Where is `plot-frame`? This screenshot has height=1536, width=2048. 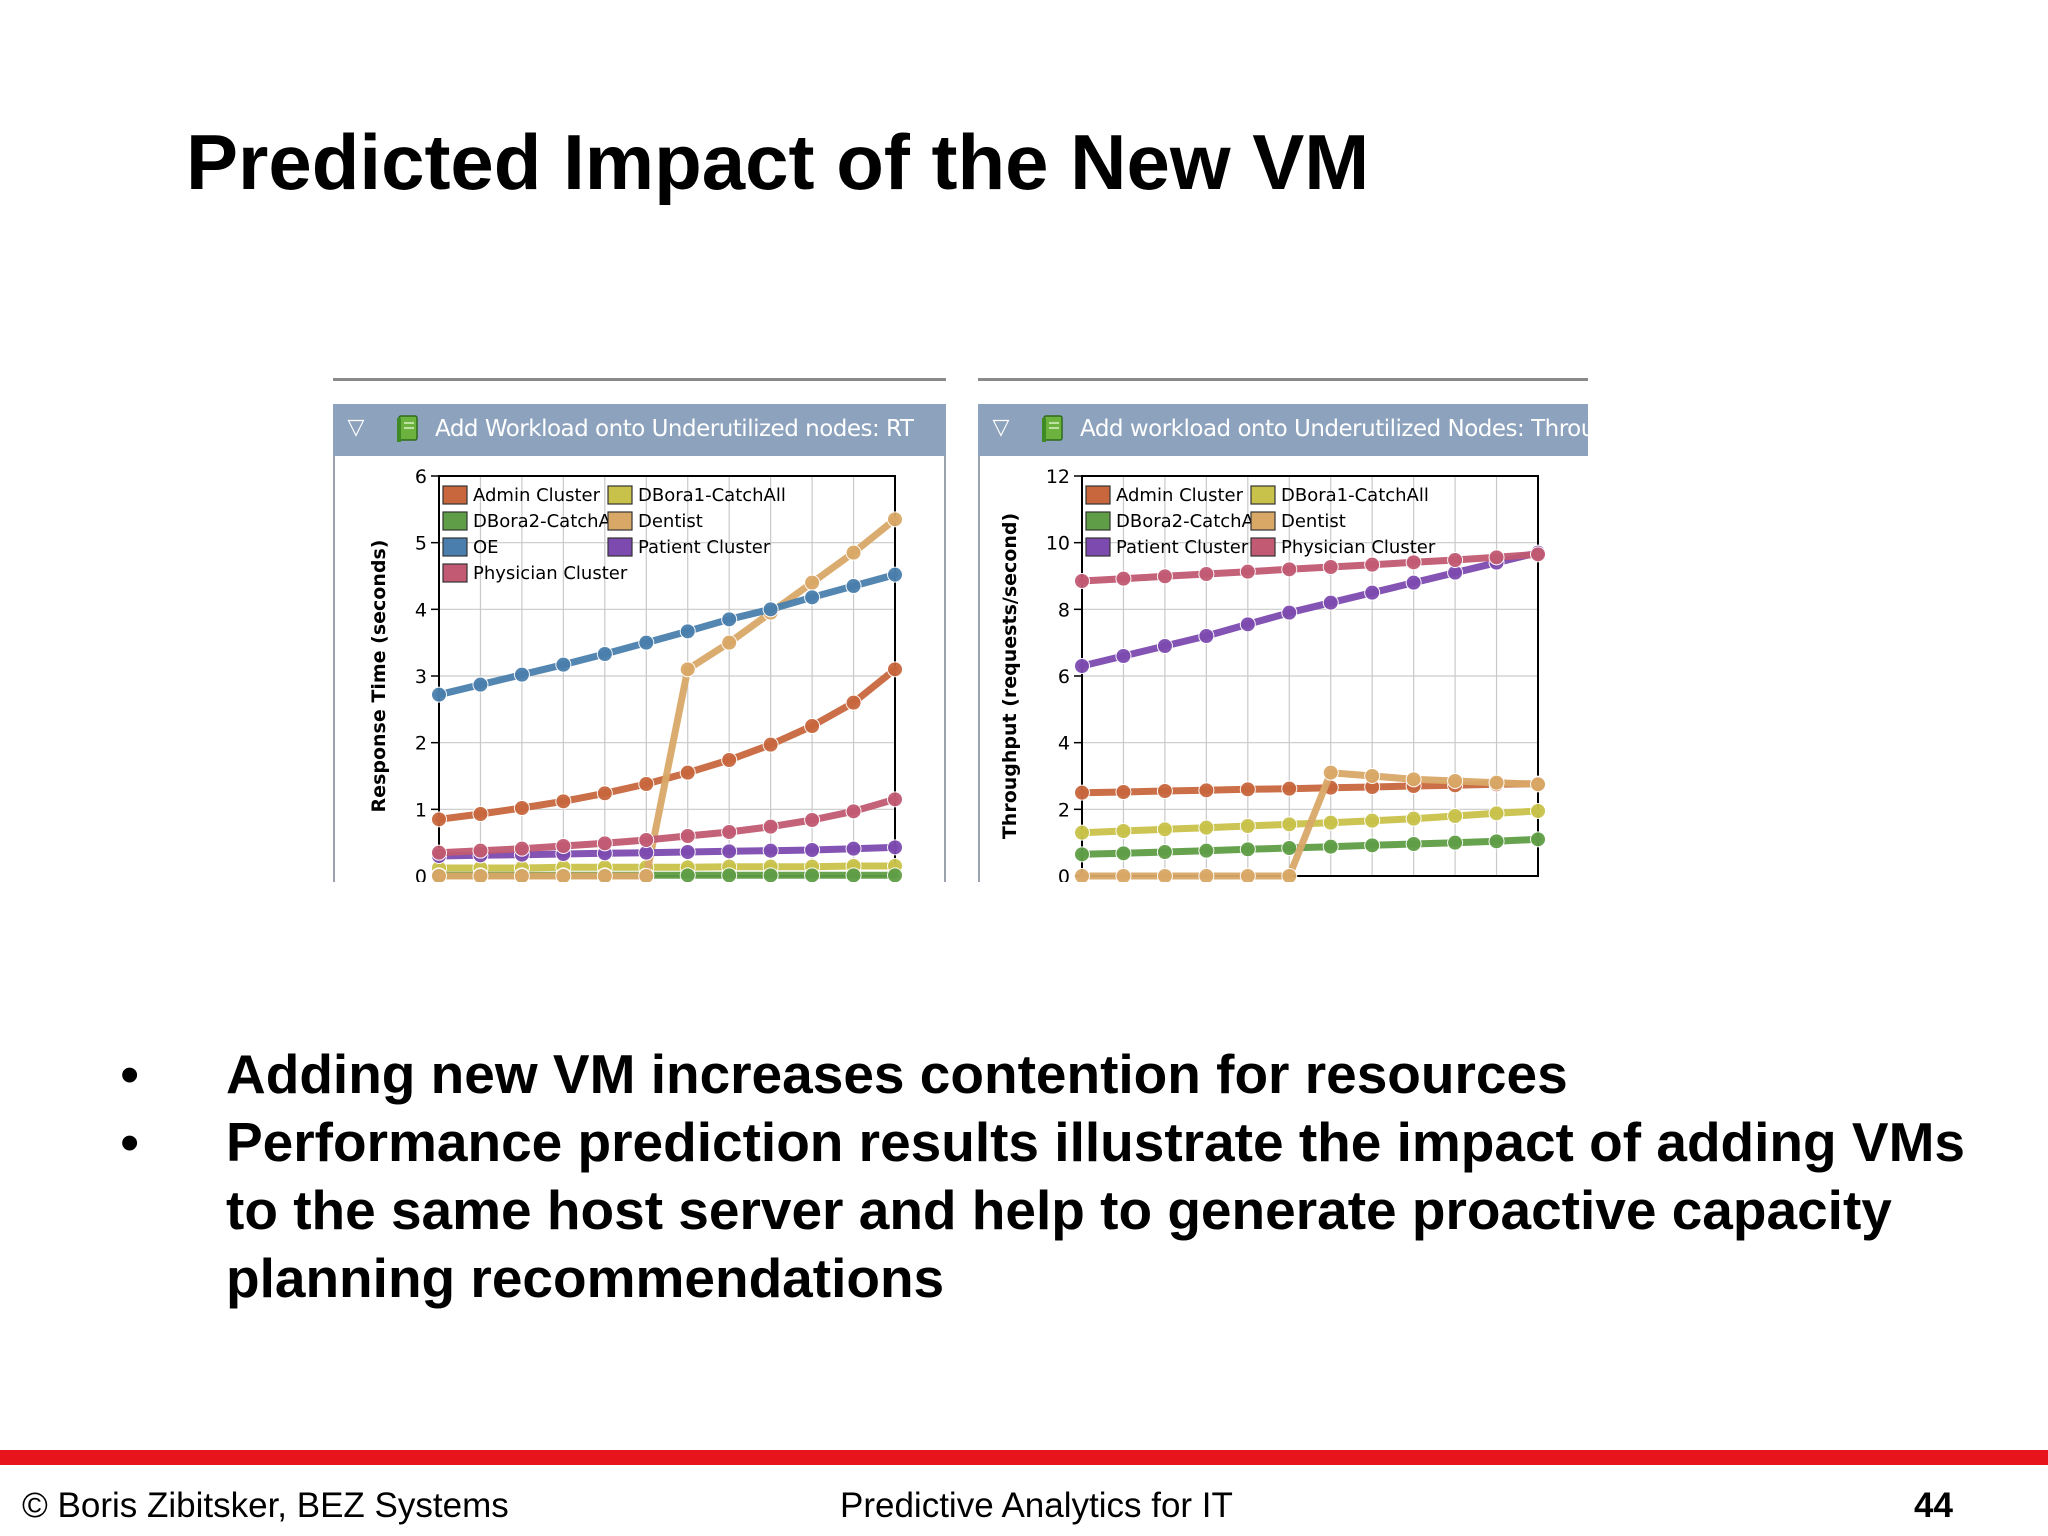
plot-frame is located at coordinates (1310, 676).